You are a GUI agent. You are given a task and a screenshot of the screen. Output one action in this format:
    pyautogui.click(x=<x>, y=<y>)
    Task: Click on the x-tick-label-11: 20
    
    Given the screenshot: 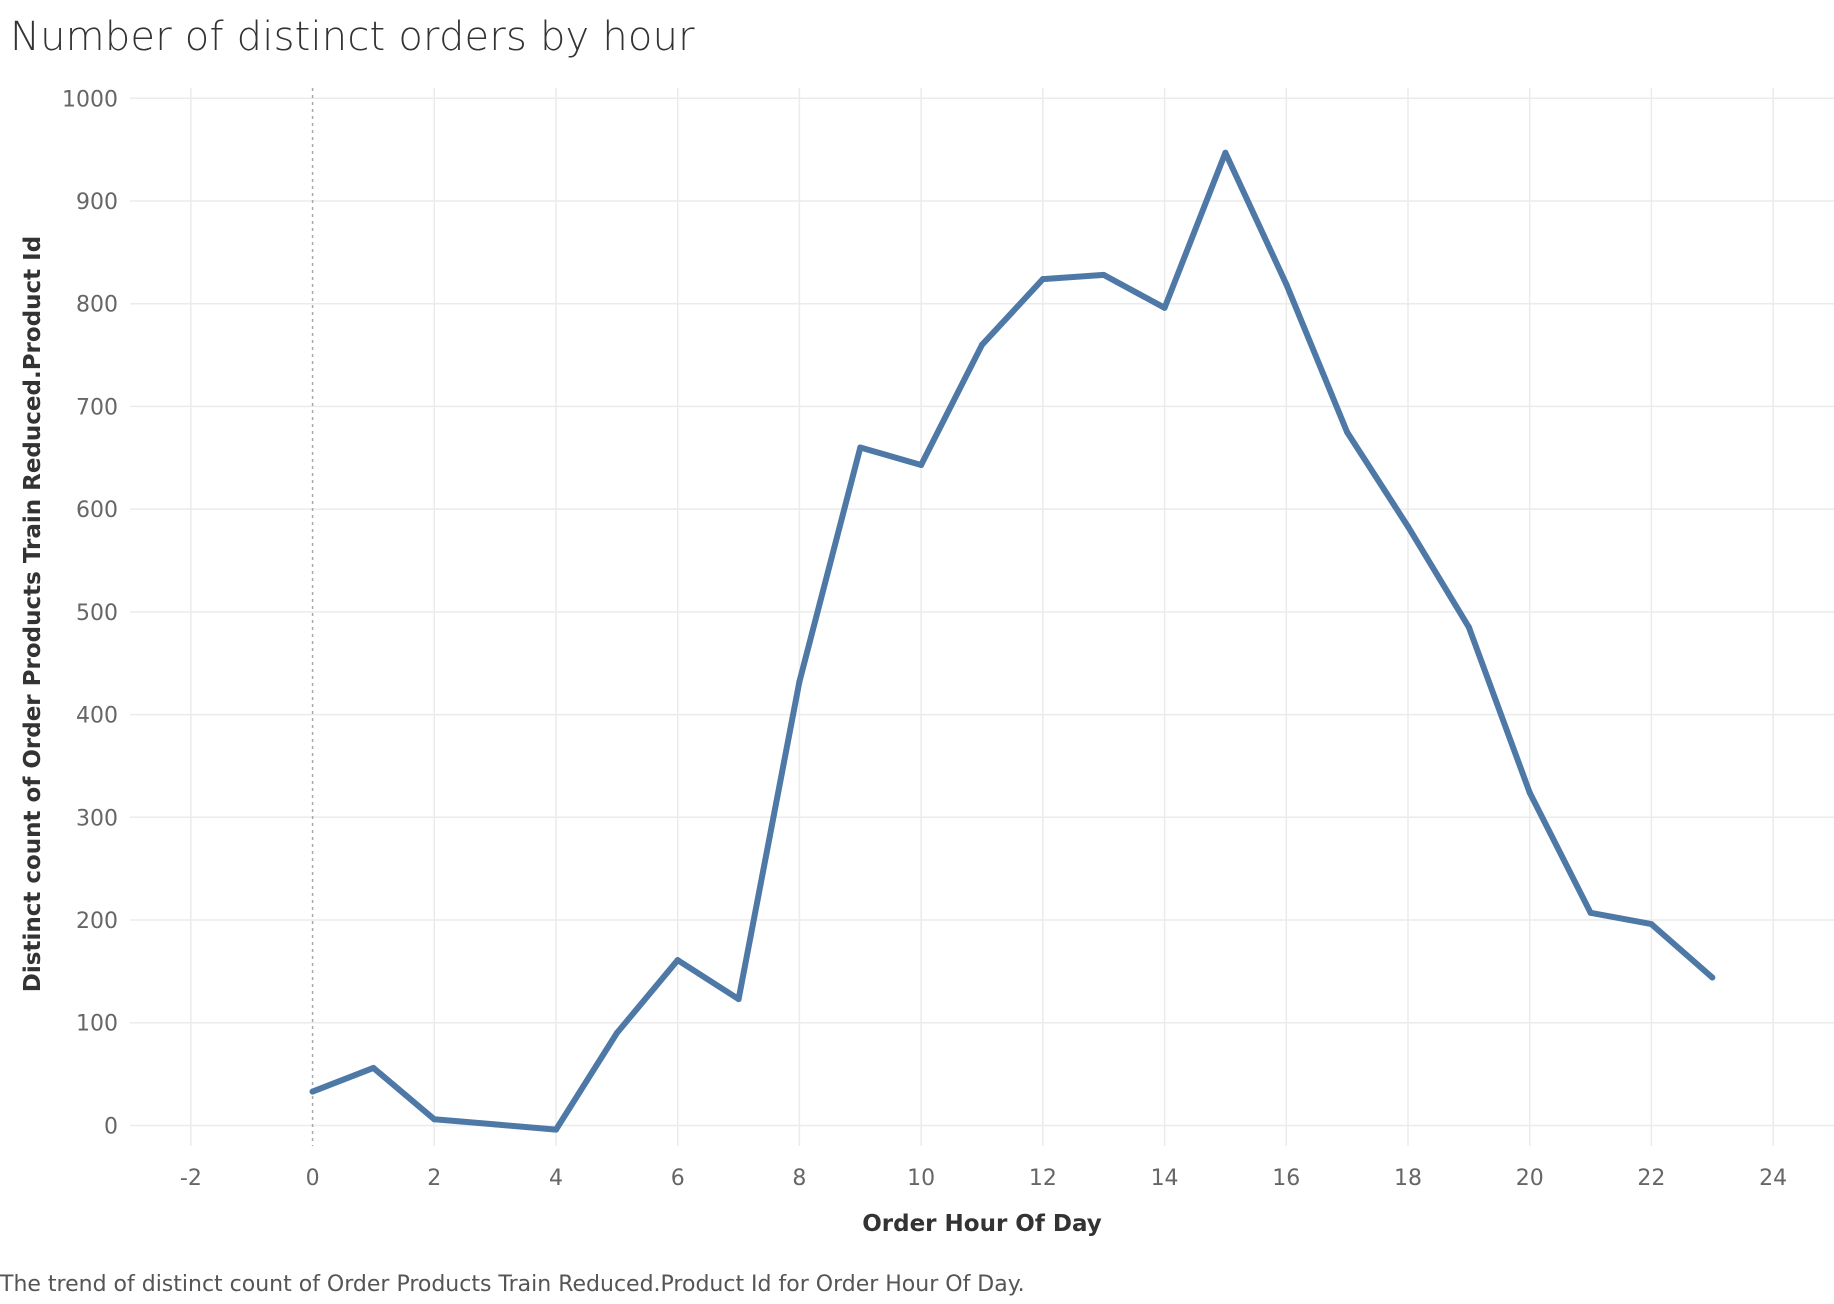 What is the action you would take?
    pyautogui.click(x=1530, y=1178)
    